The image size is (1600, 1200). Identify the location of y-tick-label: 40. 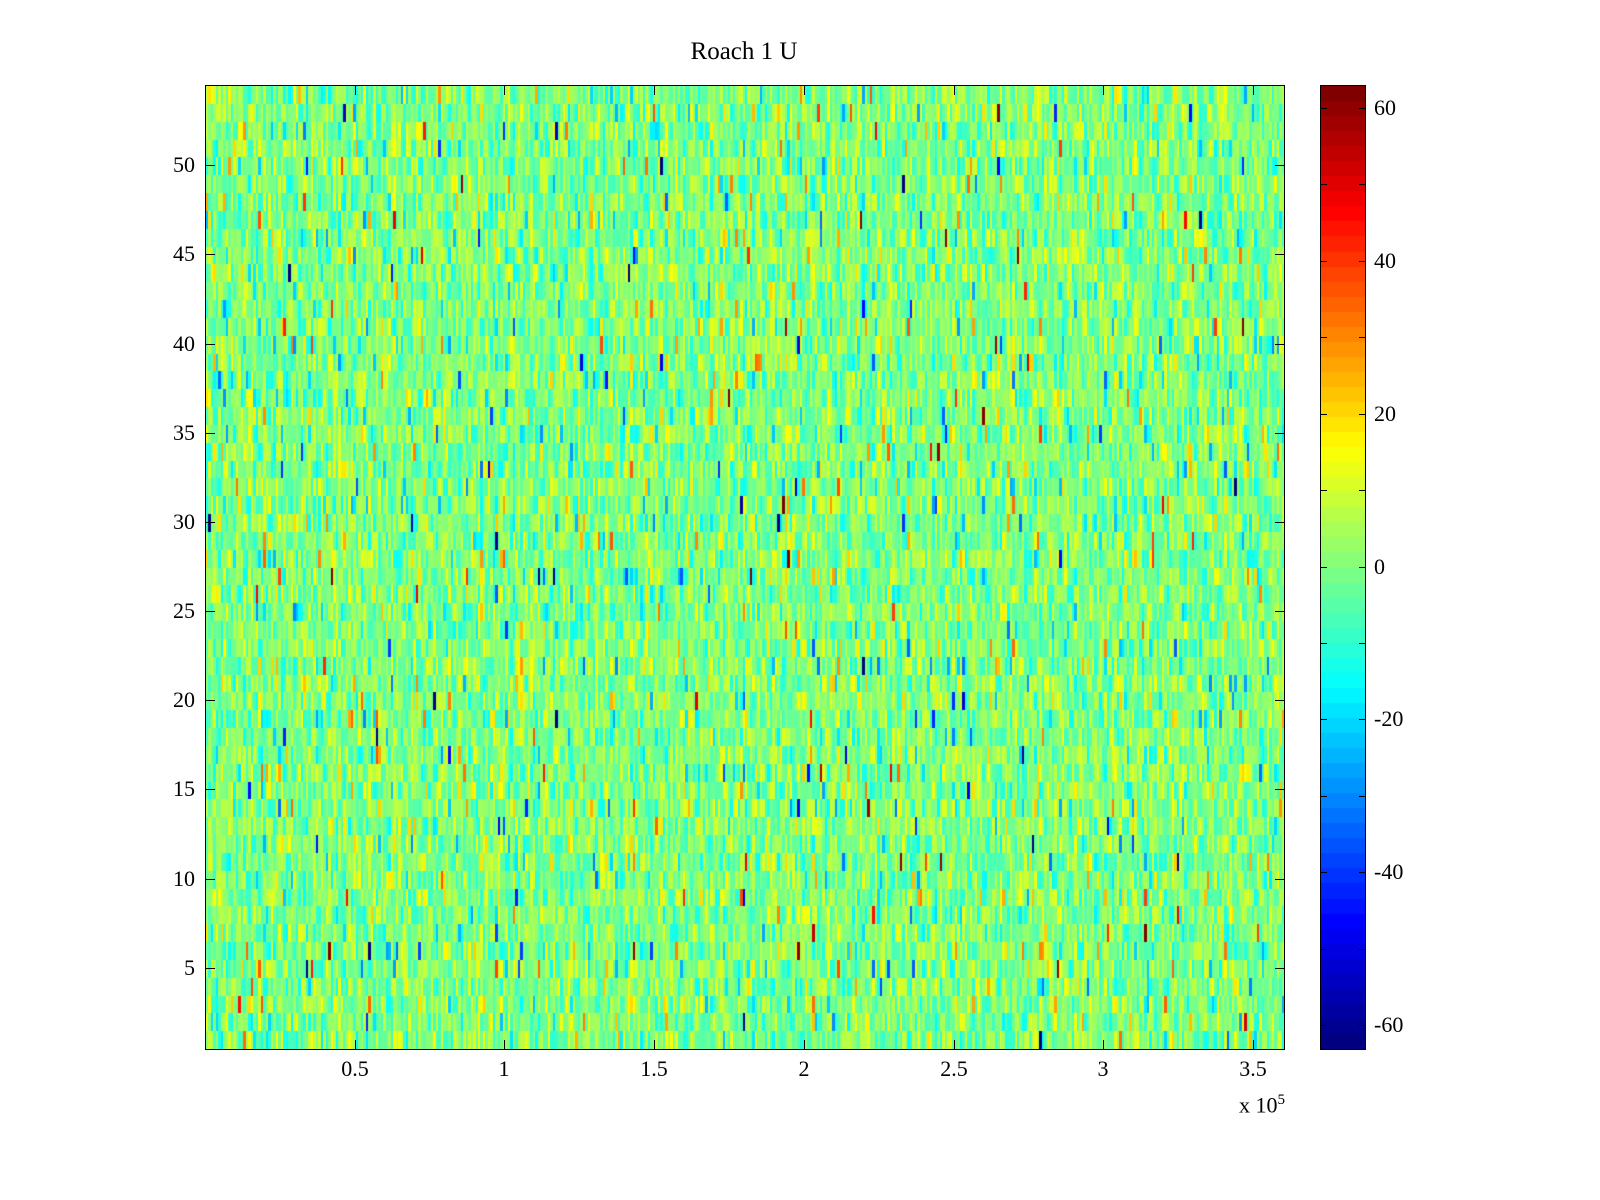
(184, 343).